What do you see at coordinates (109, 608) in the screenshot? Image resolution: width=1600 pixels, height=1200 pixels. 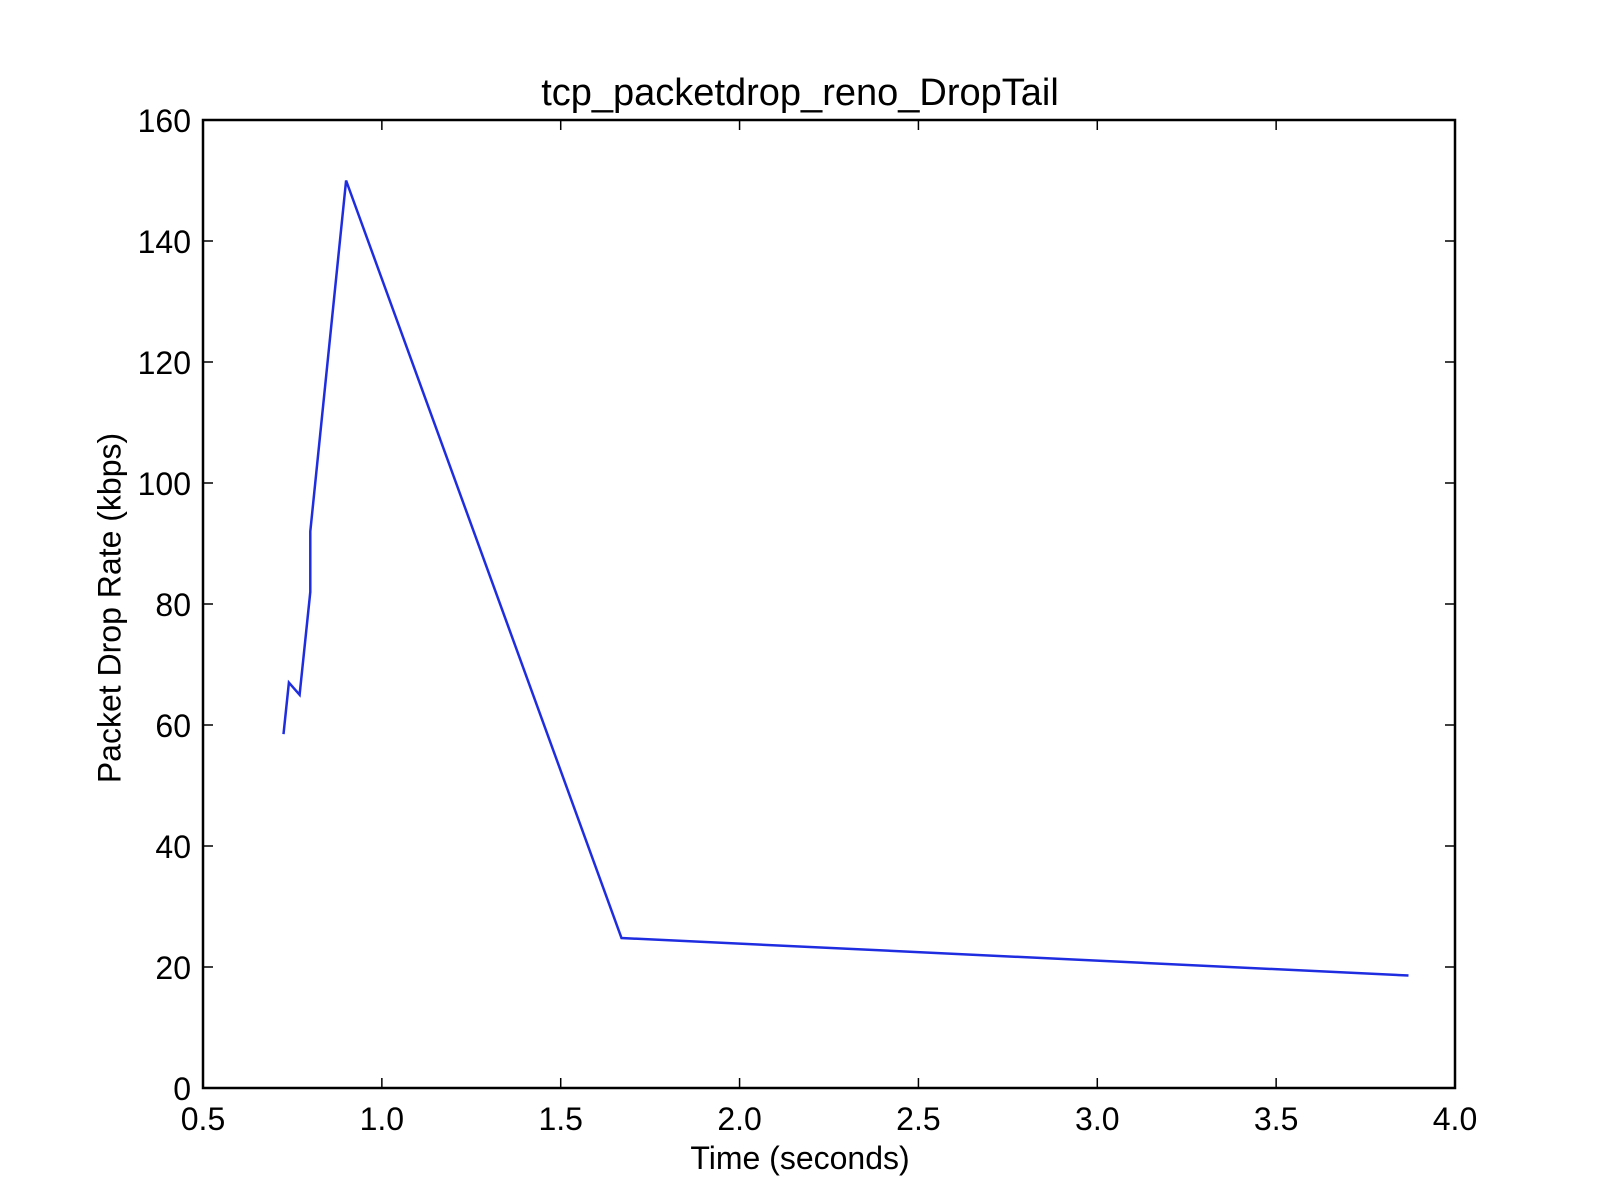 I see `y-axis-label: Packet Drop Rate (kbps)` at bounding box center [109, 608].